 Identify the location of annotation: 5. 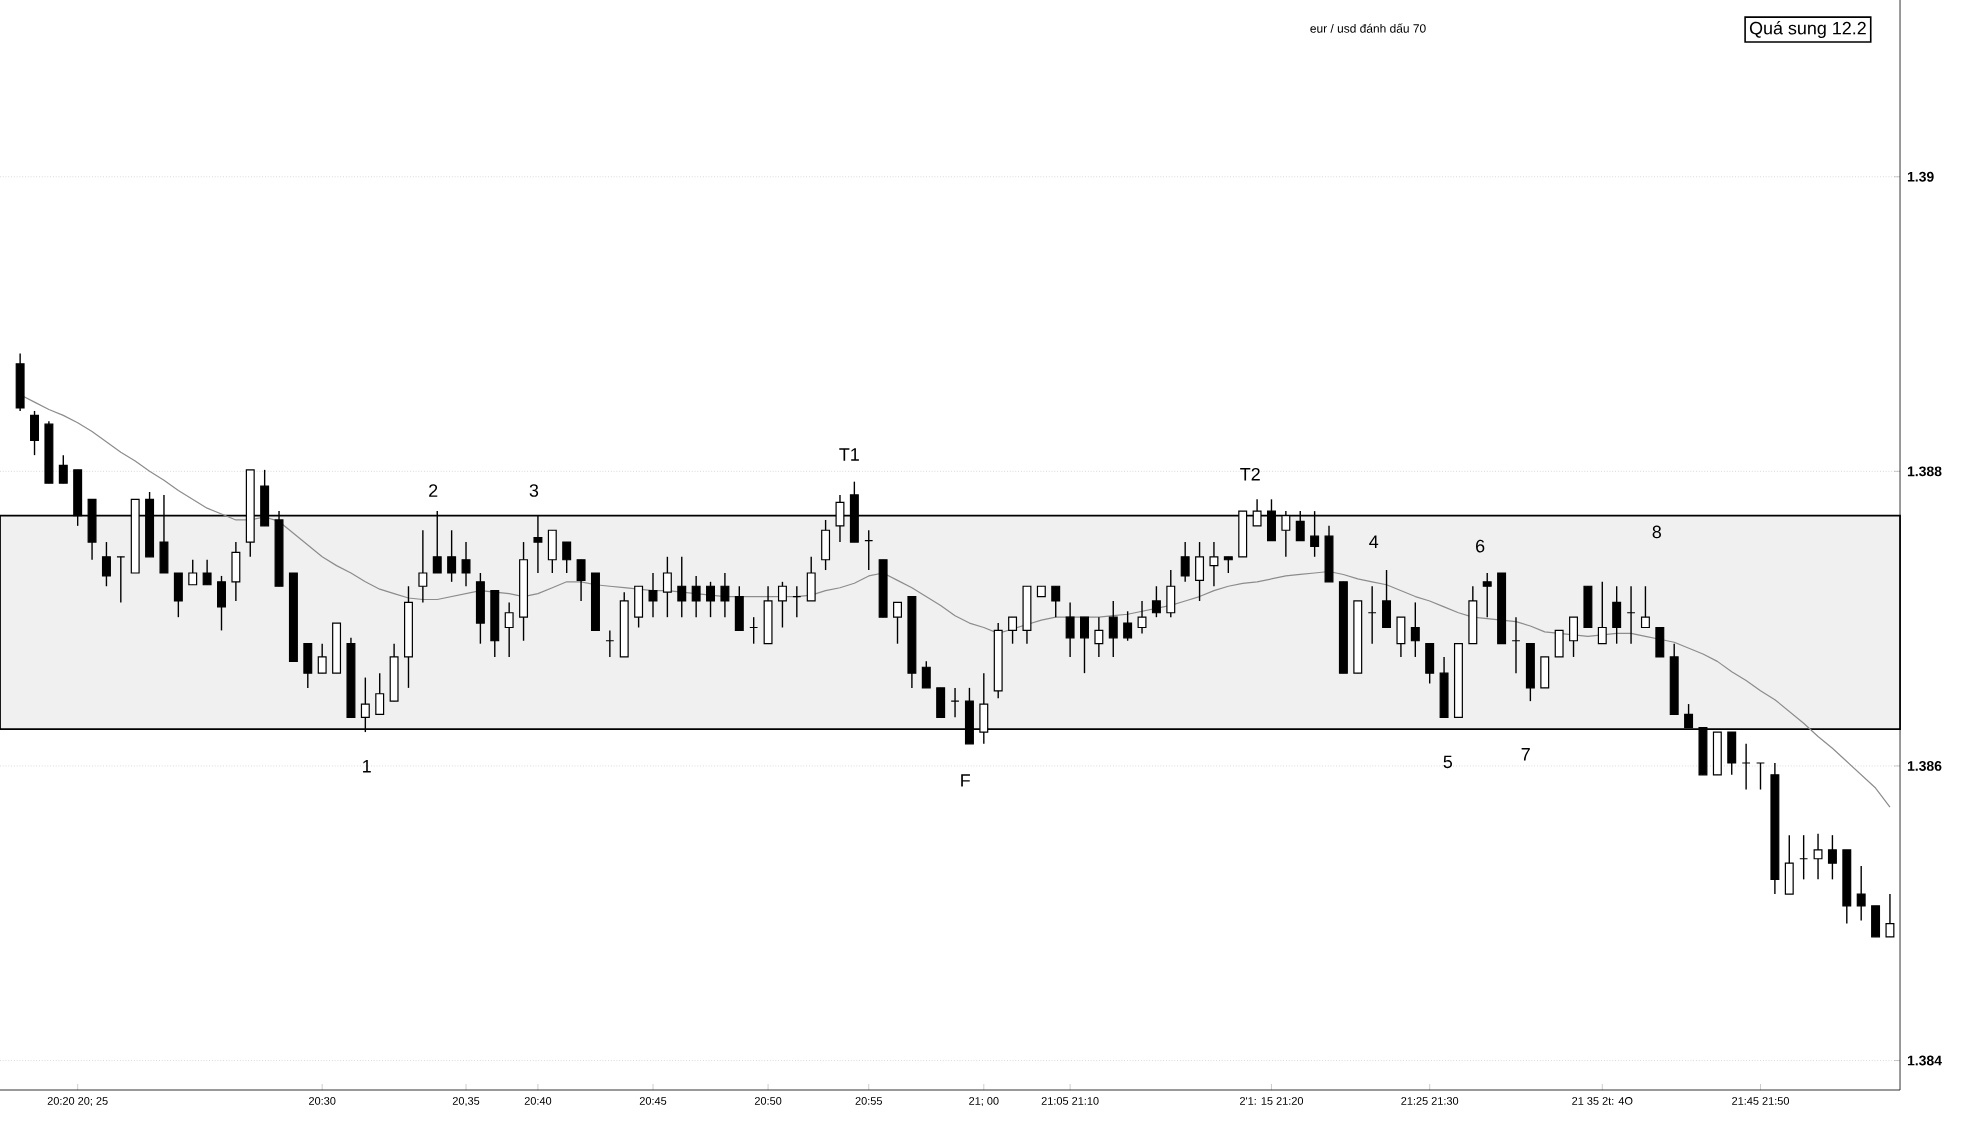
(1448, 762).